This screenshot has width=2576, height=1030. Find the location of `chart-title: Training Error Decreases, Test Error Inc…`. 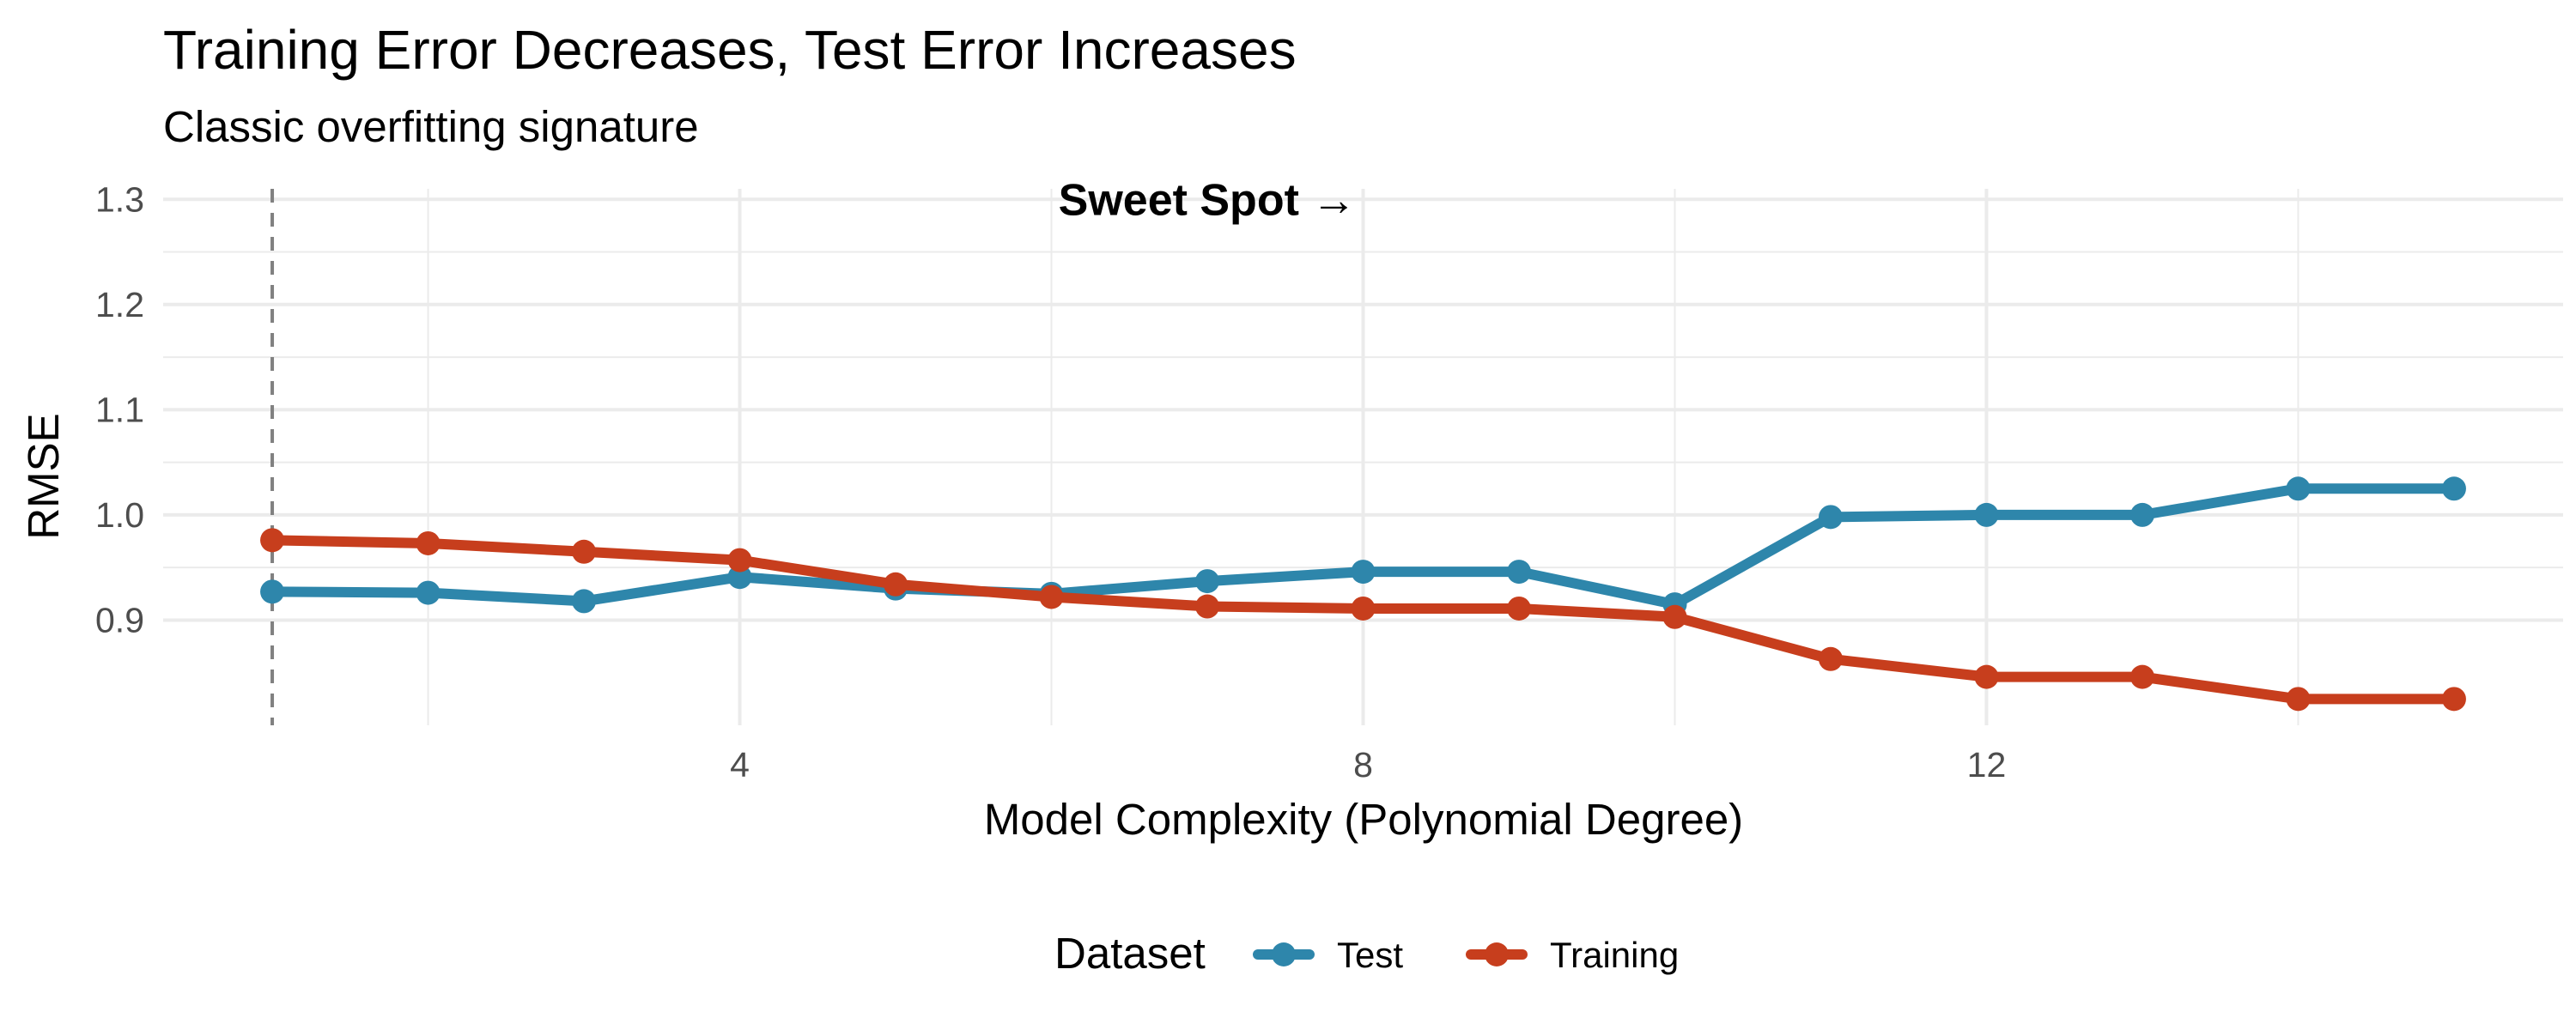

chart-title: Training Error Decreases, Test Error Inc… is located at coordinates (730, 50).